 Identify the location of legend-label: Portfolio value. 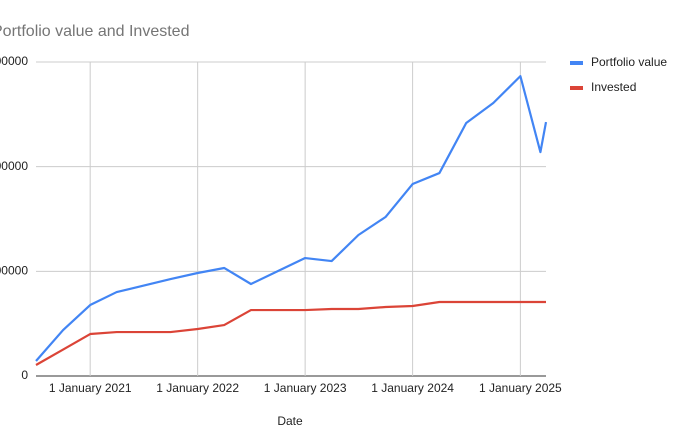
(629, 62).